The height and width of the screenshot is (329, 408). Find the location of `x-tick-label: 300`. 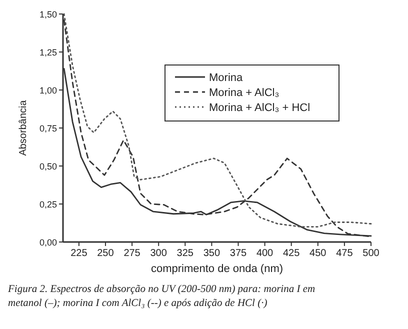

x-tick-label: 300 is located at coordinates (159, 253).